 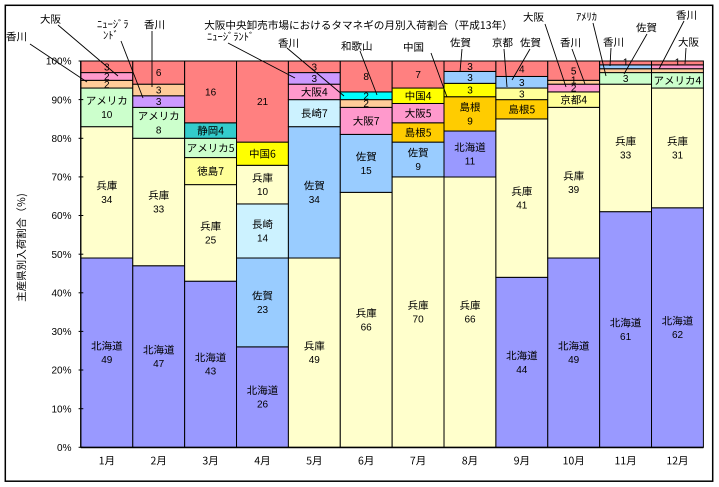 I want to click on svg-text: 4, so click(x=522, y=69).